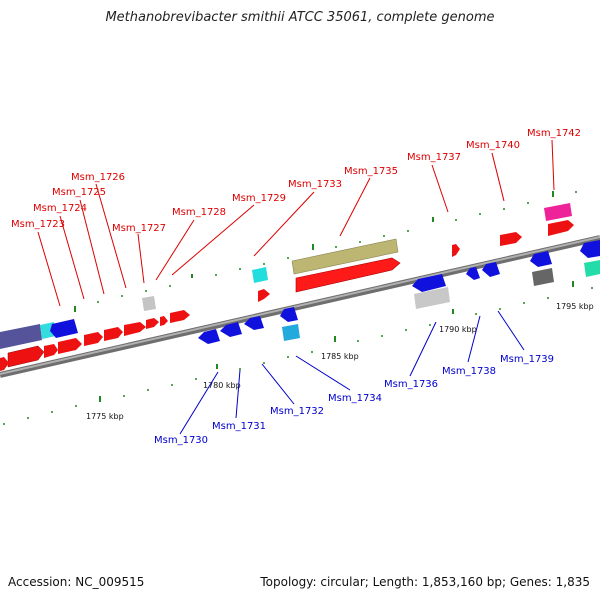  What do you see at coordinates (458, 329) in the screenshot?
I see `scale-label: 1790 kbp` at bounding box center [458, 329].